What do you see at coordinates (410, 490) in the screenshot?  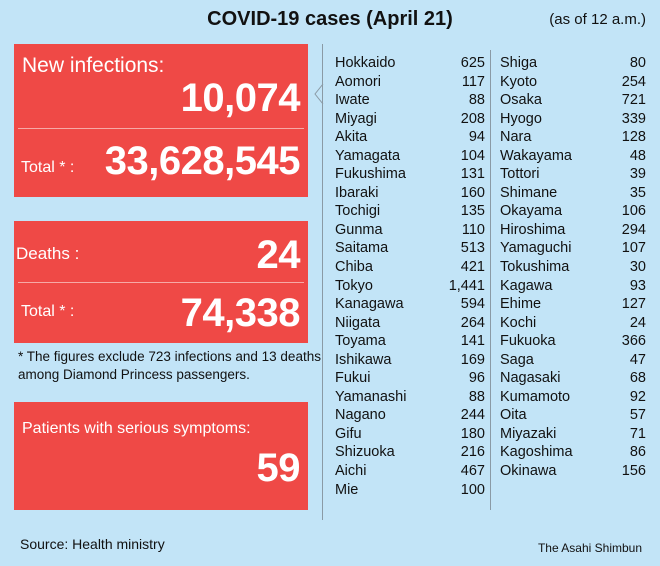 I see `table-row: Mie 100` at bounding box center [410, 490].